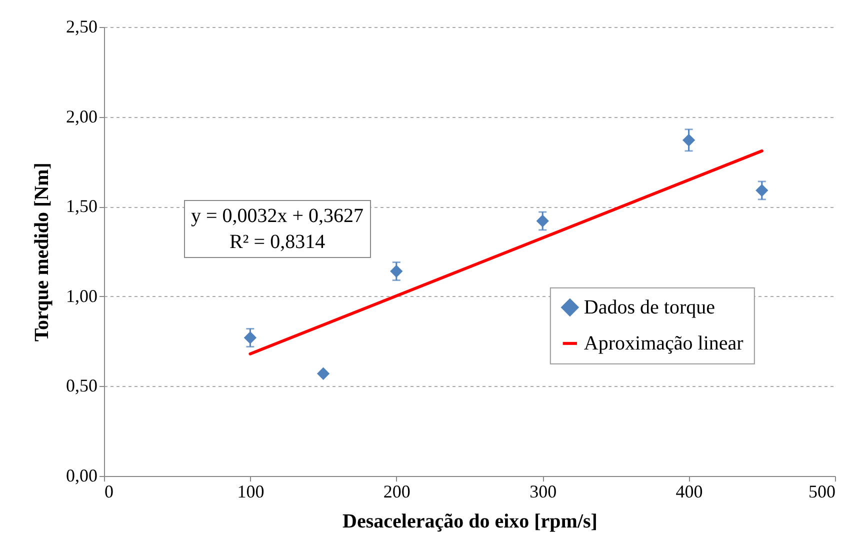 This screenshot has height=550, width=855. What do you see at coordinates (277, 242) in the screenshot?
I see `annotation: R² = 0,8314` at bounding box center [277, 242].